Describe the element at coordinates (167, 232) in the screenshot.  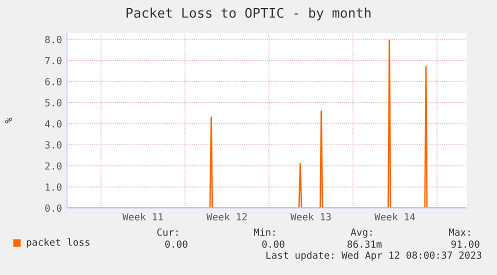
I see `text: Cur:` at that location.